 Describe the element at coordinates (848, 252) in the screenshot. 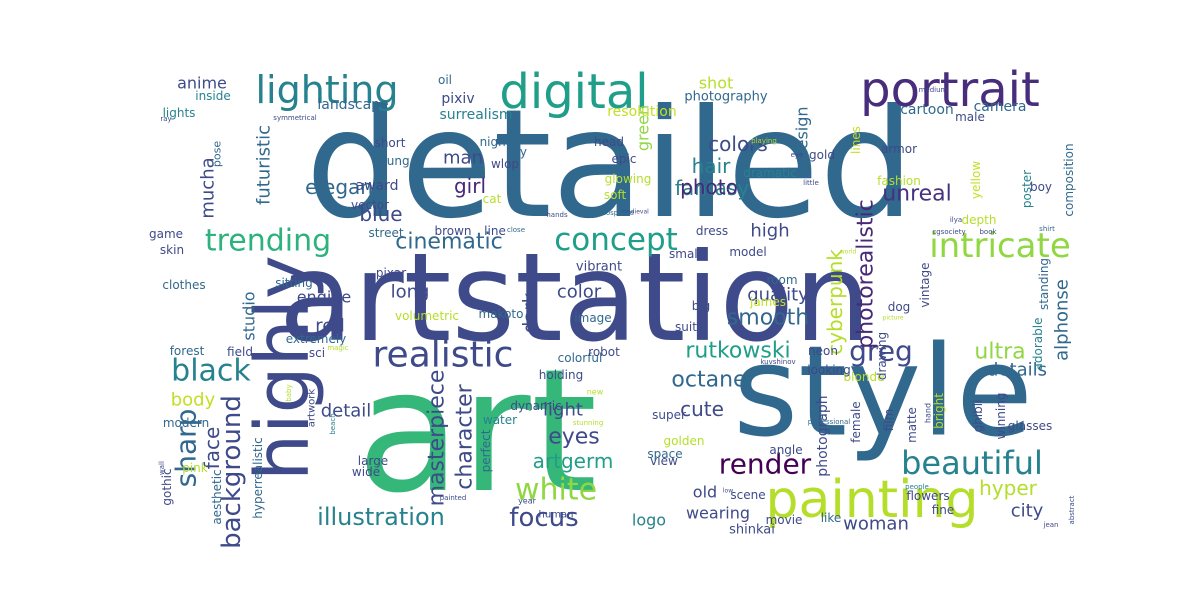

I see `cloud-word: world` at that location.